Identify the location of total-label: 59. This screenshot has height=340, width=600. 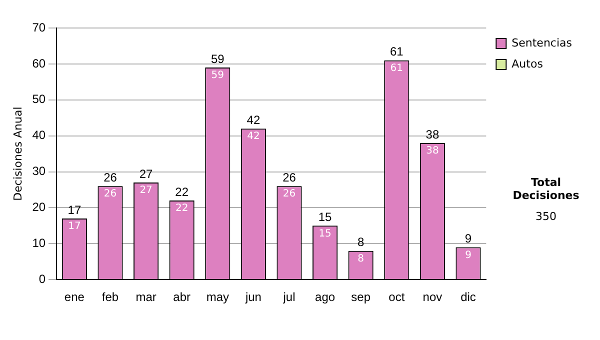
(217, 59).